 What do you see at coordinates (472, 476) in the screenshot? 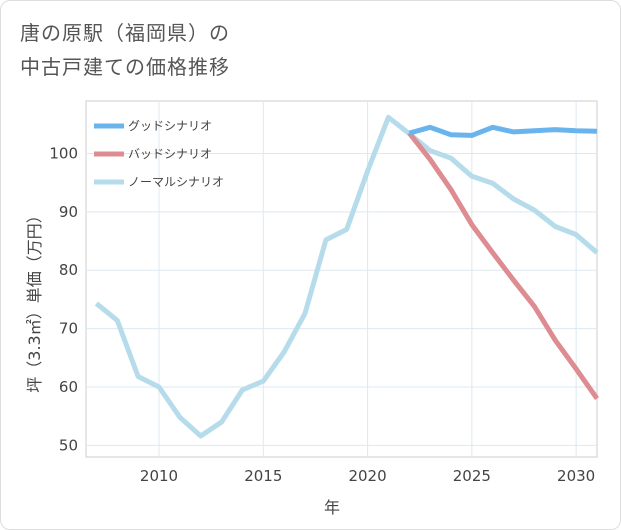
I see `x-tick-label: 2025` at bounding box center [472, 476].